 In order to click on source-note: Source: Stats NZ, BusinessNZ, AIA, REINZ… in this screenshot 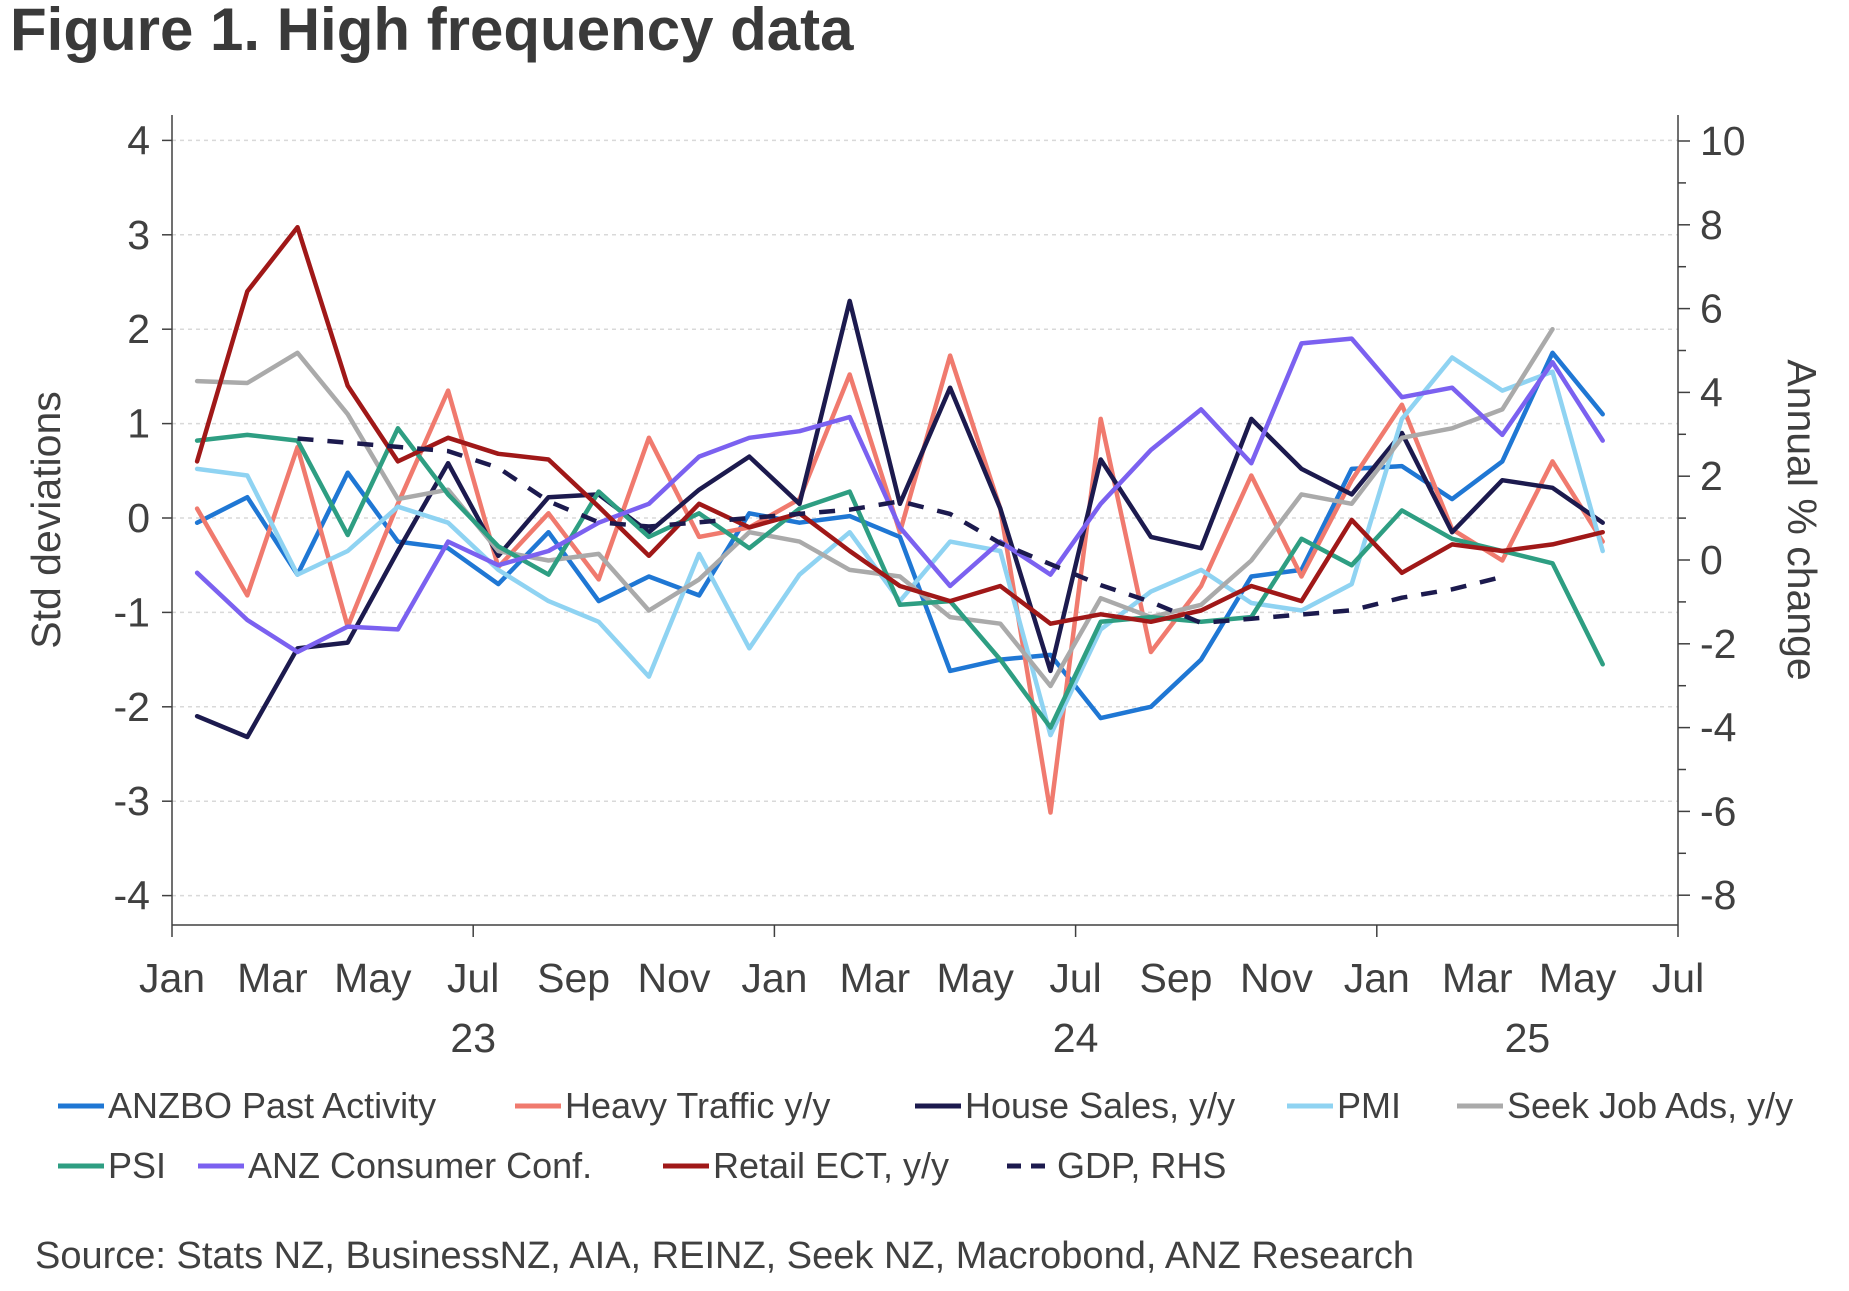, I will do `click(724, 1256)`.